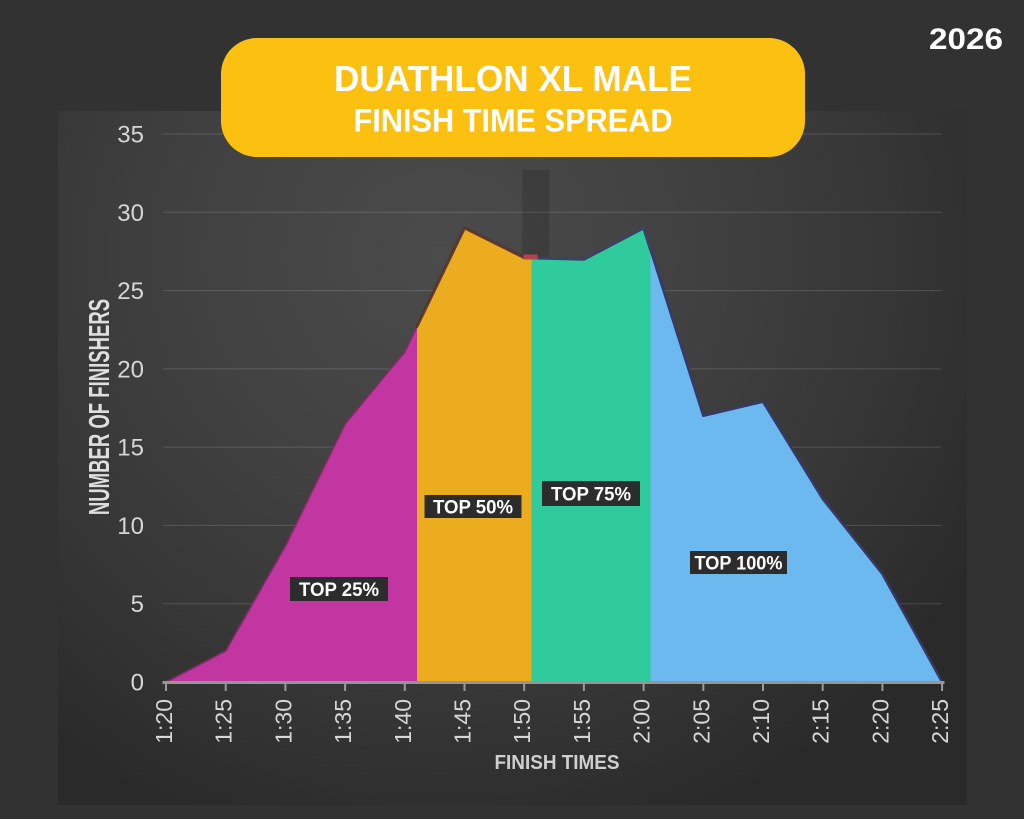 The image size is (1024, 819). I want to click on svg-text: 35, so click(130, 135).